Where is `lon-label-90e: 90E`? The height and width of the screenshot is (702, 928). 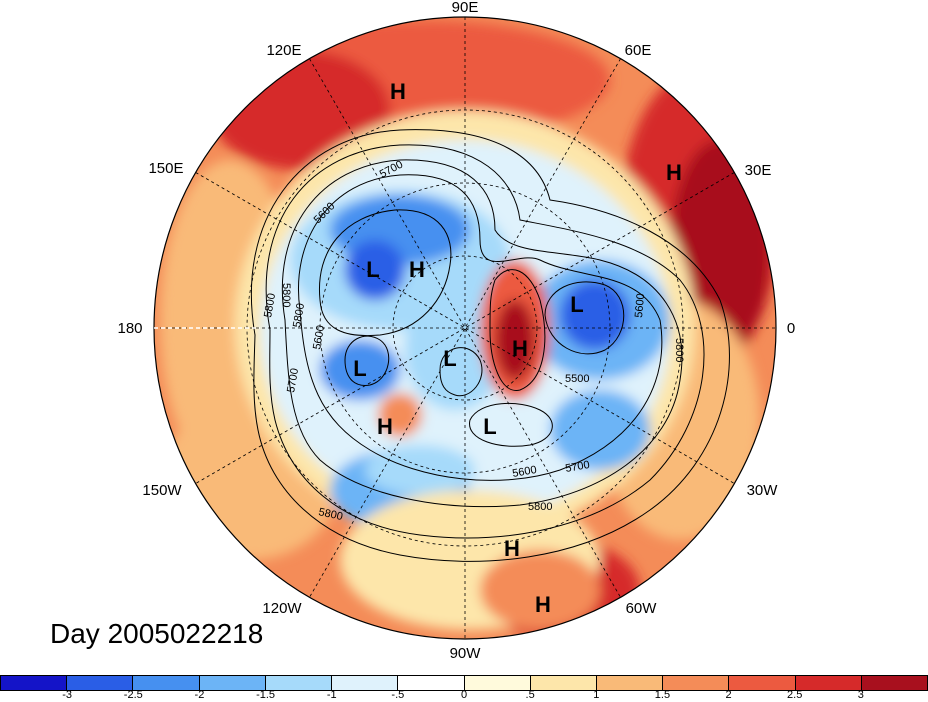
lon-label-90e: 90E is located at coordinates (465, 8).